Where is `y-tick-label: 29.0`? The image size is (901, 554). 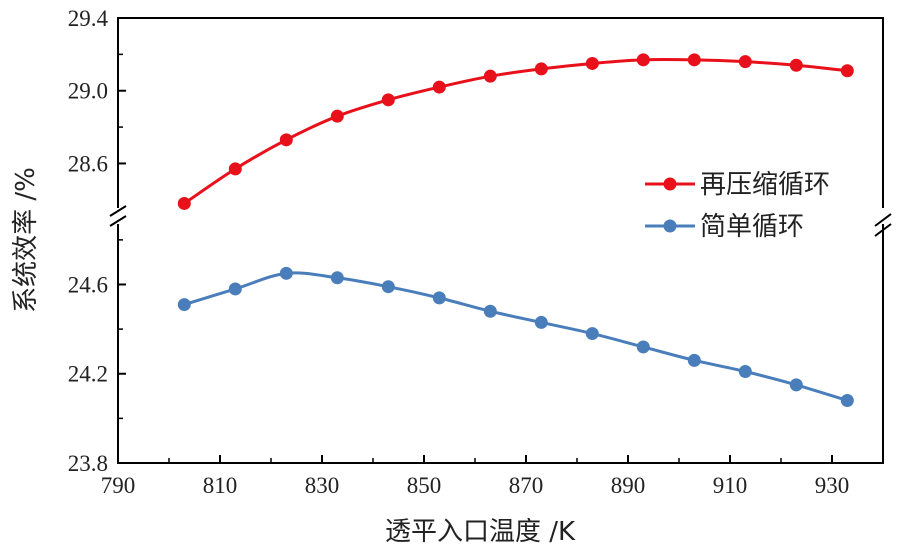
y-tick-label: 29.0 is located at coordinates (88, 91).